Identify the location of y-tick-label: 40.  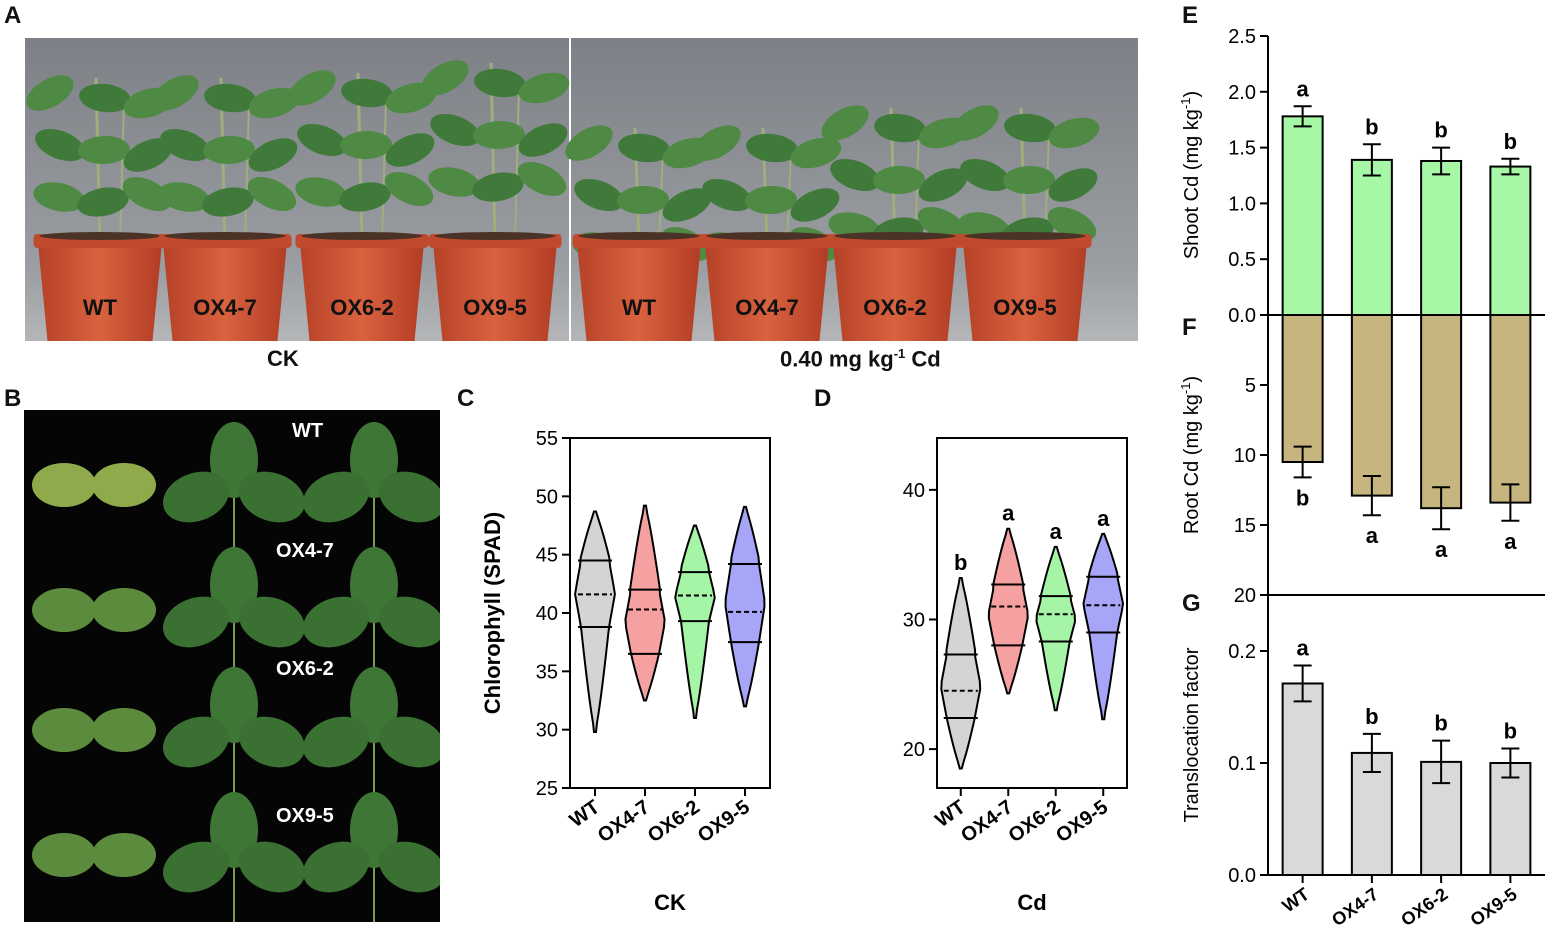
(914, 491).